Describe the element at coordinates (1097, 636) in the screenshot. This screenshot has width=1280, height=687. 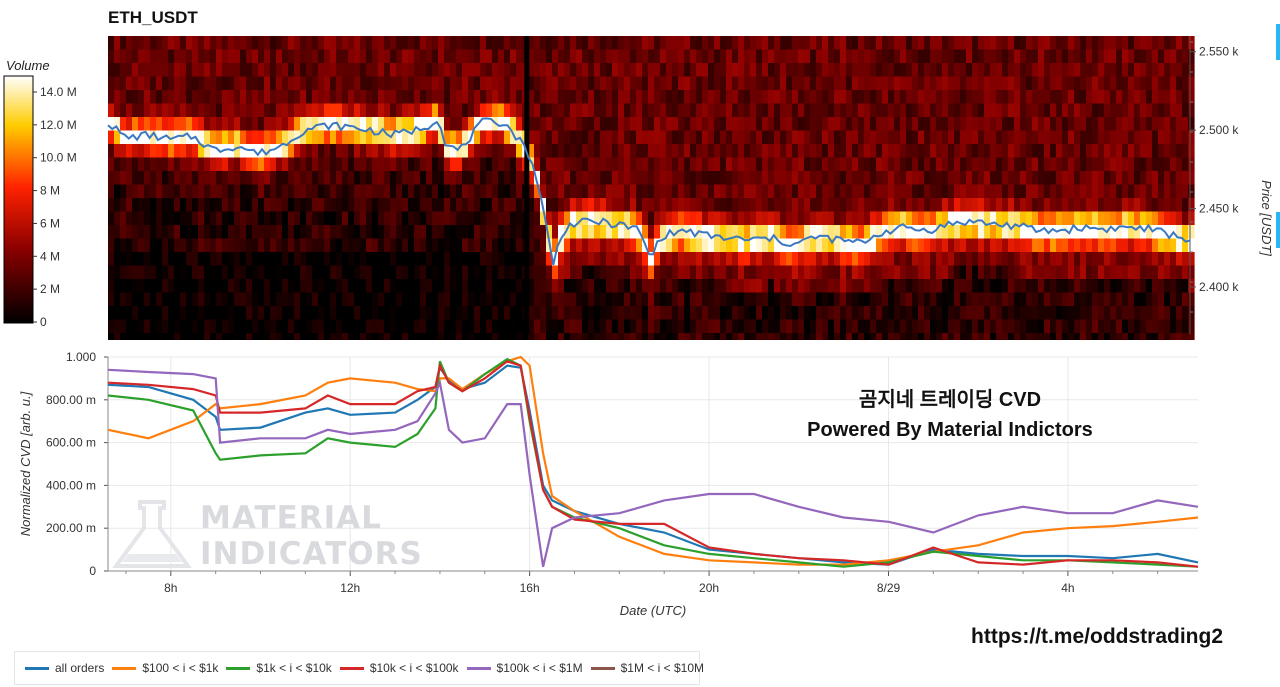
I see `telegram-link: https://t.me/oddstrading2` at that location.